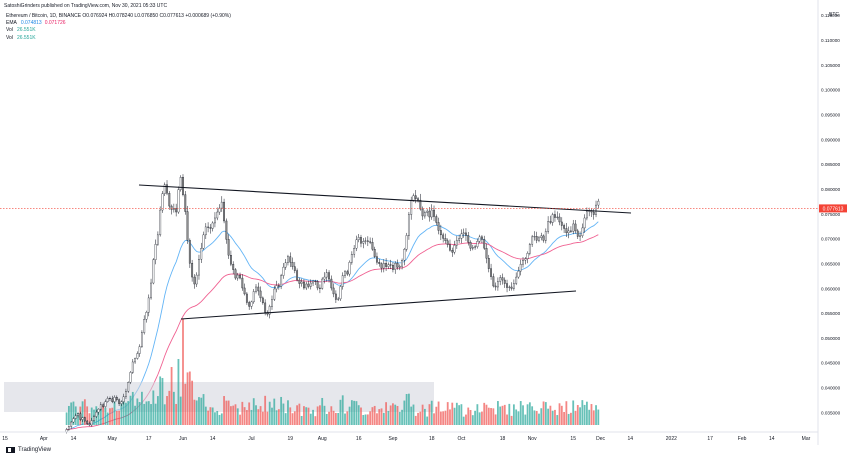 The image size is (850, 458). I want to click on tradingview-footer: TradingView, so click(28, 450).